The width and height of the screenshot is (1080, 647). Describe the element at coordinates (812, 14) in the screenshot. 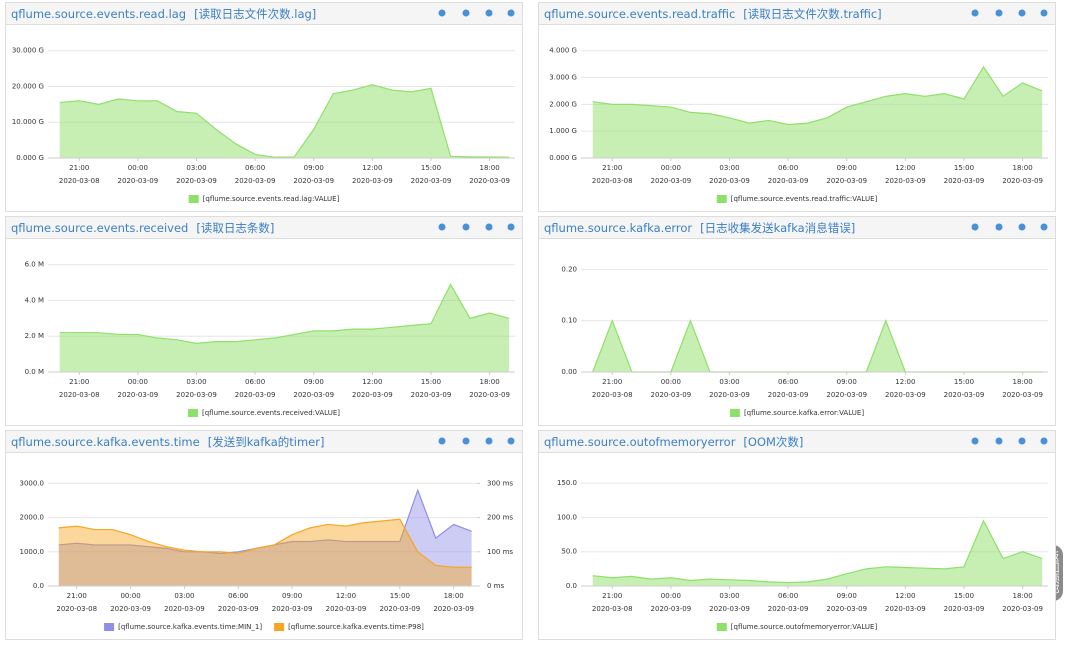

I see `subtitle-text: [读取日志文件次数.traffic]` at that location.